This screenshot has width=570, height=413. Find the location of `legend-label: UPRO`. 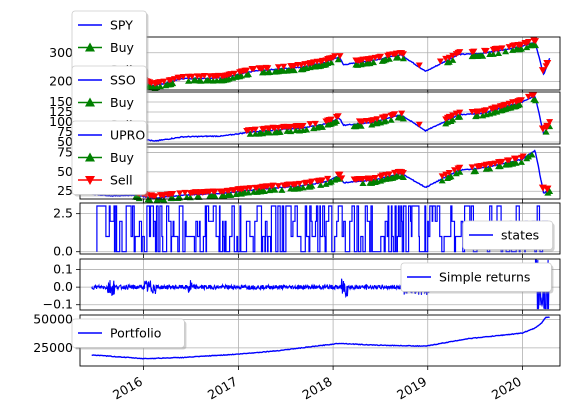

legend-label: UPRO is located at coordinates (127, 135).